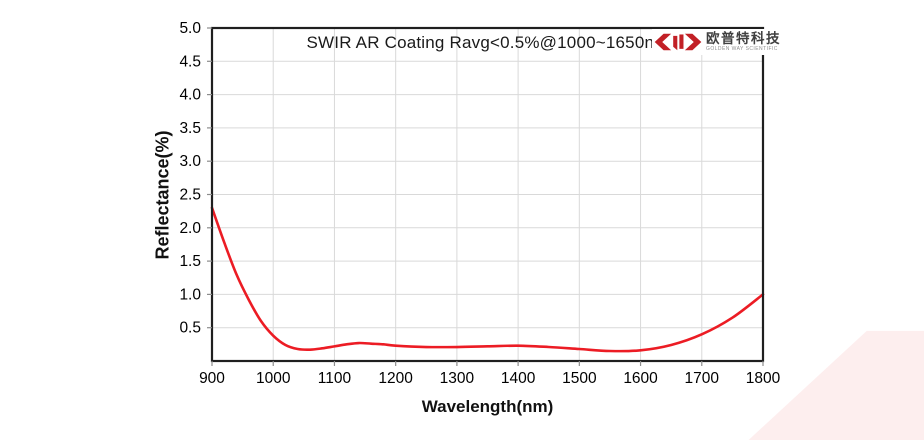 The width and height of the screenshot is (924, 440). I want to click on x-tick-label: 1000, so click(273, 378).